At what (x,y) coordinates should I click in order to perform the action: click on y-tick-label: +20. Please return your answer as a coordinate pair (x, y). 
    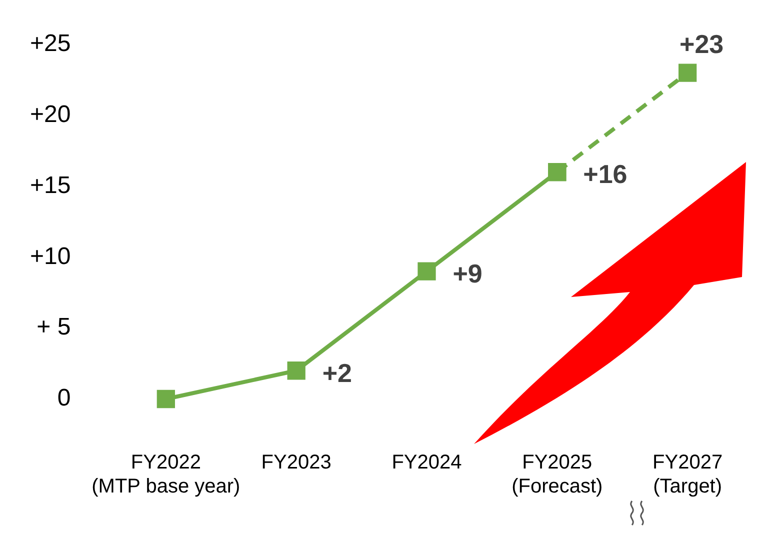
    Looking at the image, I should click on (50, 114).